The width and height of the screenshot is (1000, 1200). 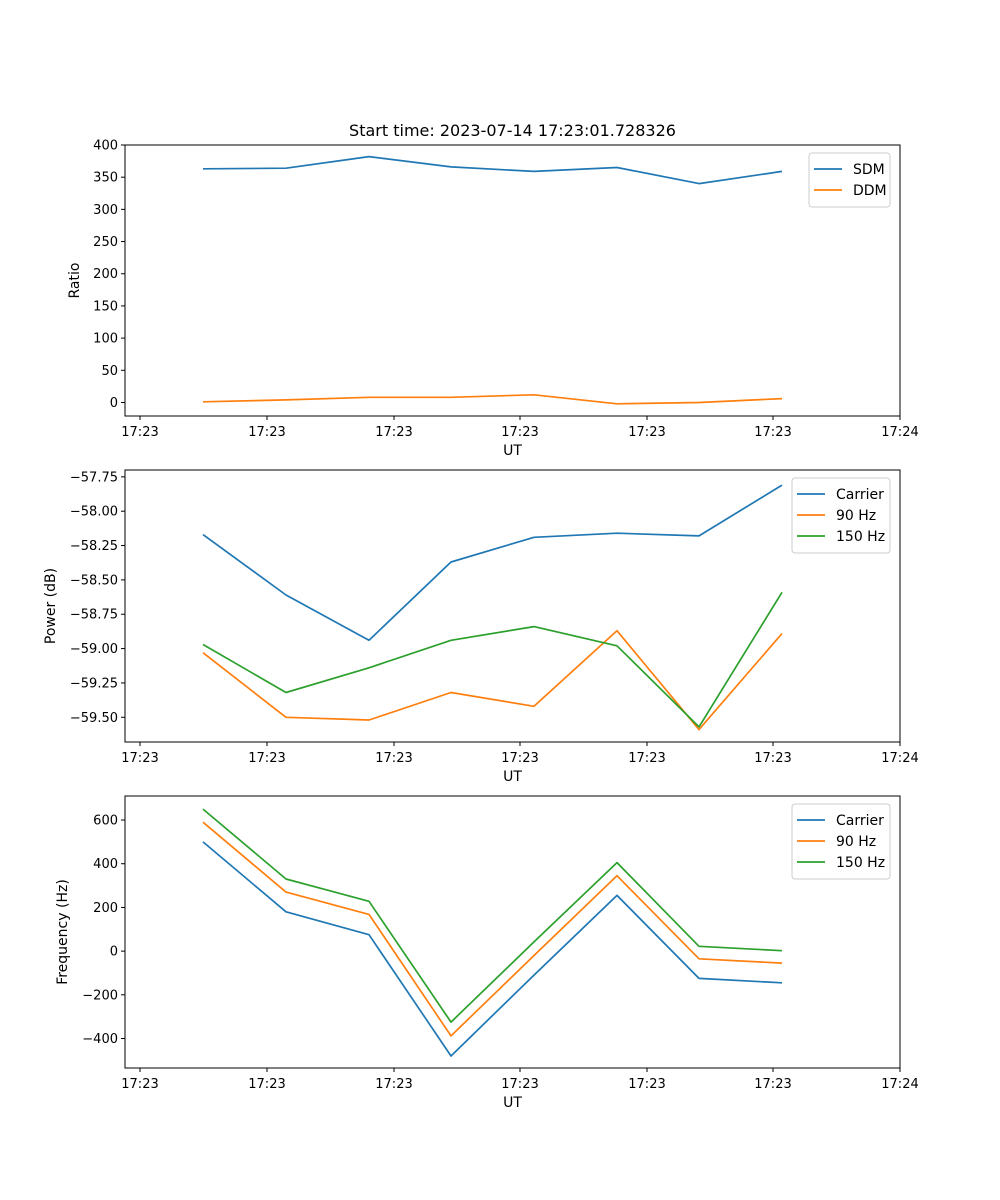 I want to click on y-axis-label-3: Frequency (Hz), so click(x=63, y=932).